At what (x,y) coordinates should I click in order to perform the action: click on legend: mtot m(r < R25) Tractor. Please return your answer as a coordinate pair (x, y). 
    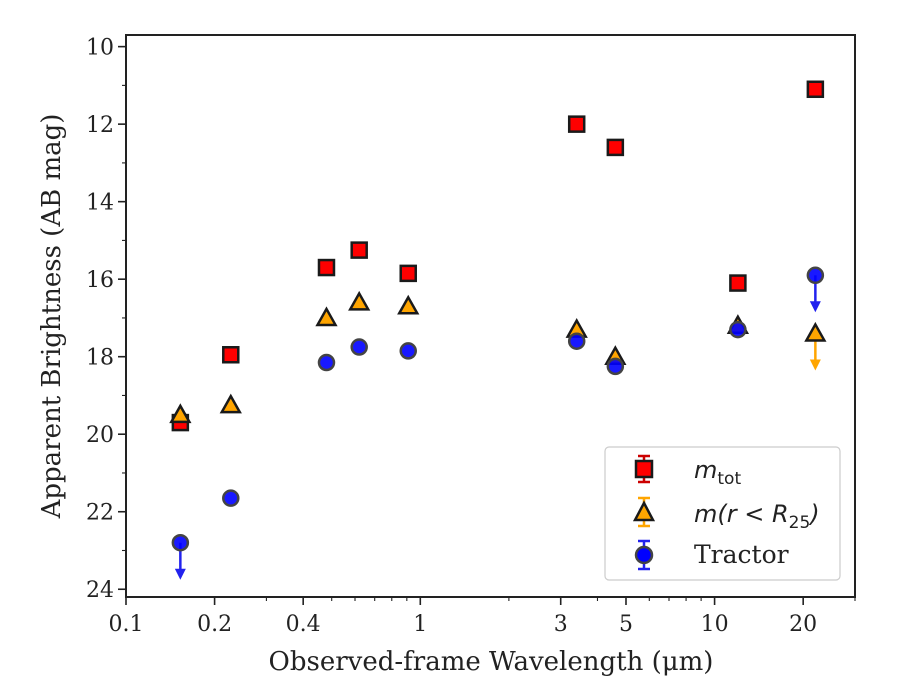
    Looking at the image, I should click on (722, 513).